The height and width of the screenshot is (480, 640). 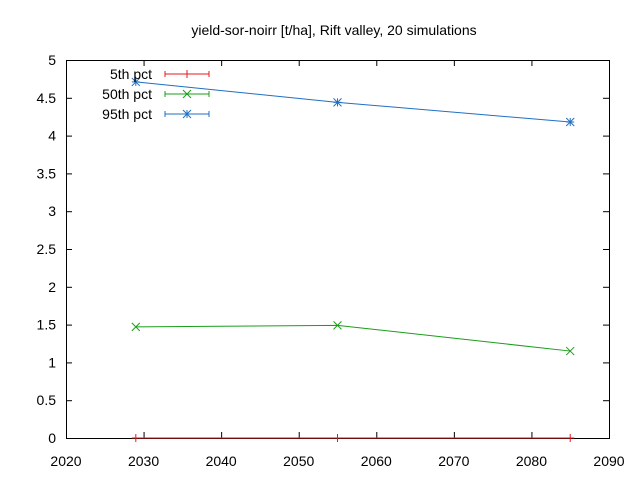 I want to click on x-tick-label: 2060, so click(x=376, y=461).